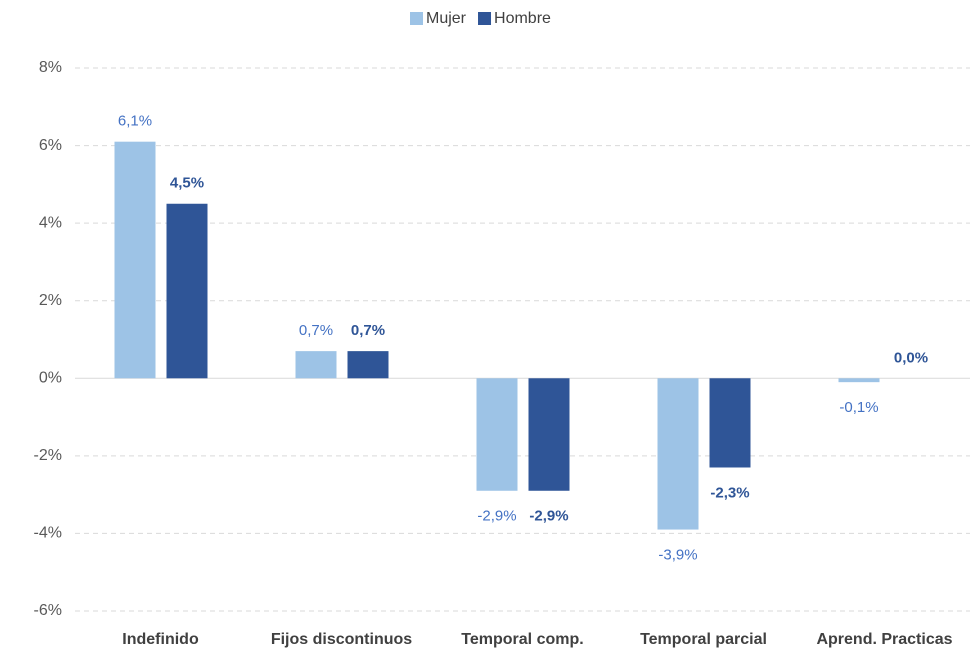 Image resolution: width=973 pixels, height=654 pixels. I want to click on data-label: -3,9%, so click(677, 555).